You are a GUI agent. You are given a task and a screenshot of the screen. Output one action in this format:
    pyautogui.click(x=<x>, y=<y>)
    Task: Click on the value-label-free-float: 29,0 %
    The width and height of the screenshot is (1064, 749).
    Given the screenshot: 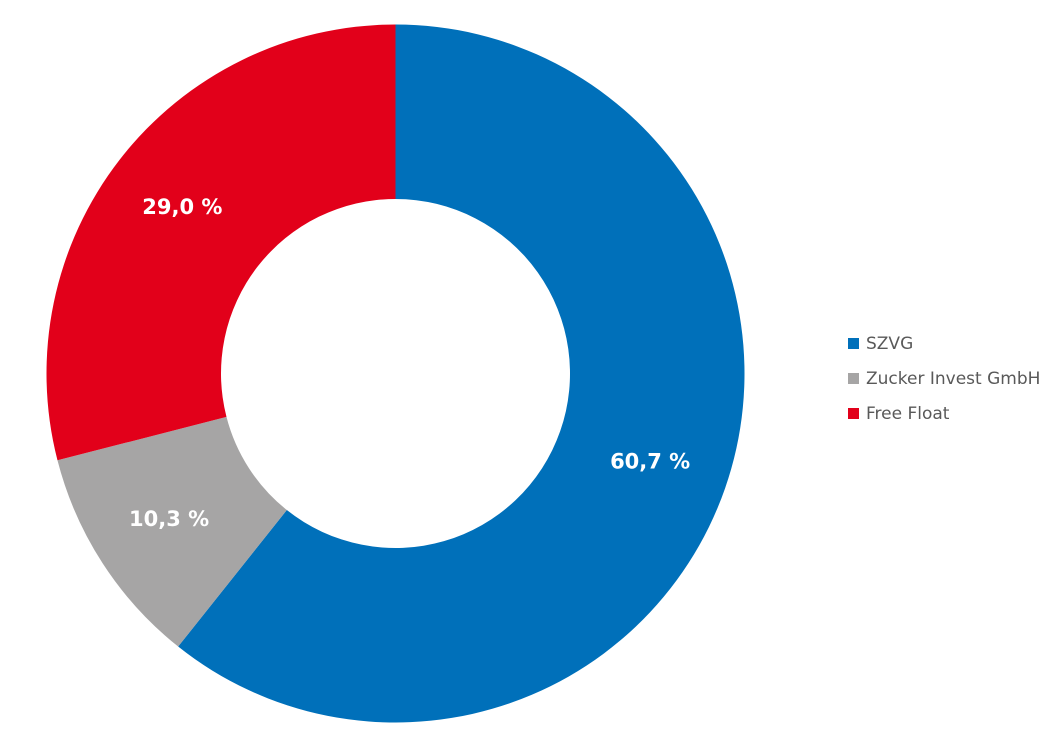 What is the action you would take?
    pyautogui.click(x=182, y=207)
    